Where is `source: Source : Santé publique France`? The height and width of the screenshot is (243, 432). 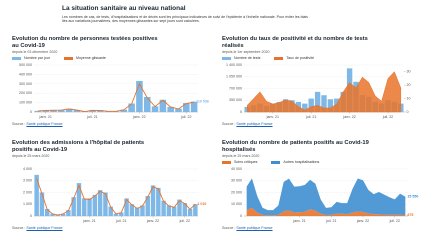 source: Source : Santé publique France is located at coordinates (322, 124).